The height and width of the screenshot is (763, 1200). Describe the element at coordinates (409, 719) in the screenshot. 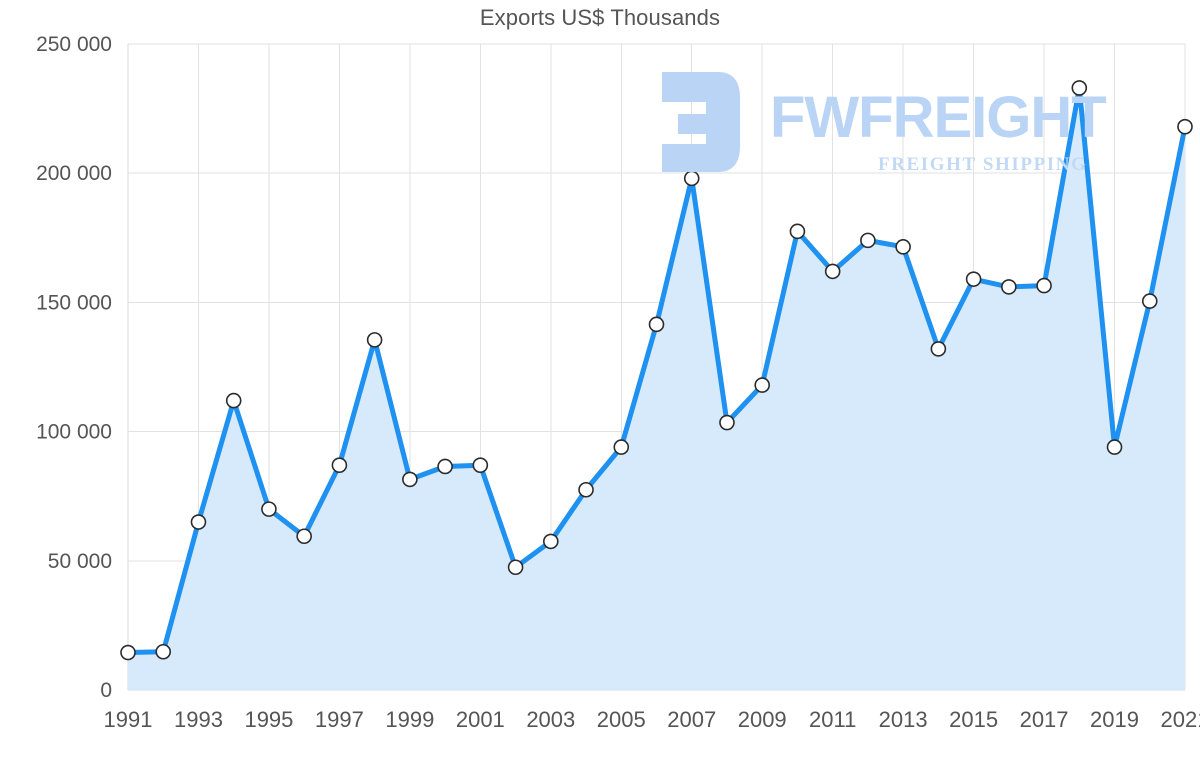

I see `x-tick-label: 1999` at that location.